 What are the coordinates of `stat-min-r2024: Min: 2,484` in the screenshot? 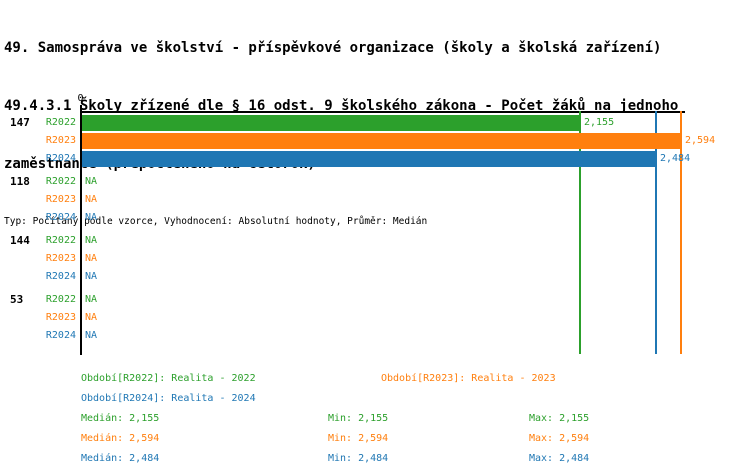 It's located at (358, 458).